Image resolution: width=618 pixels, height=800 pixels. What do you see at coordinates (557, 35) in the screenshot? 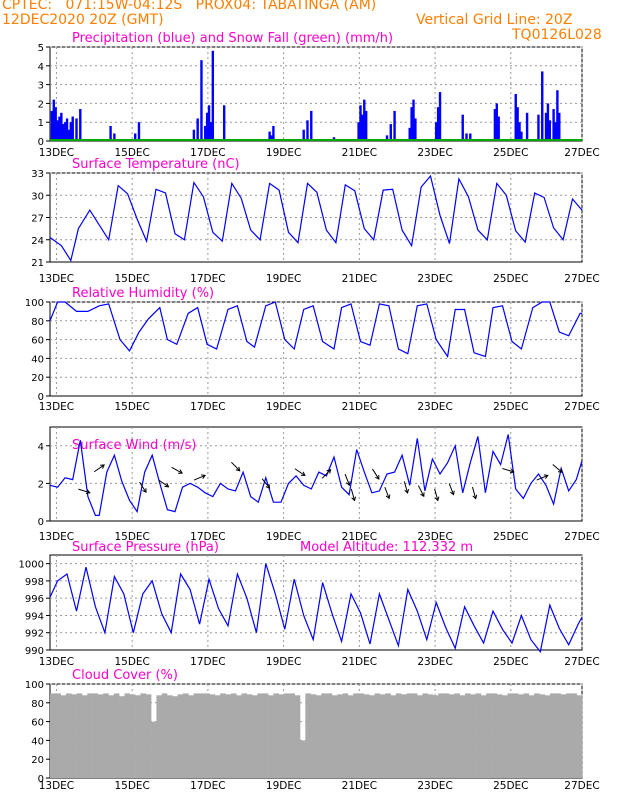
I see `header-model-id: TQ0126L028` at bounding box center [557, 35].